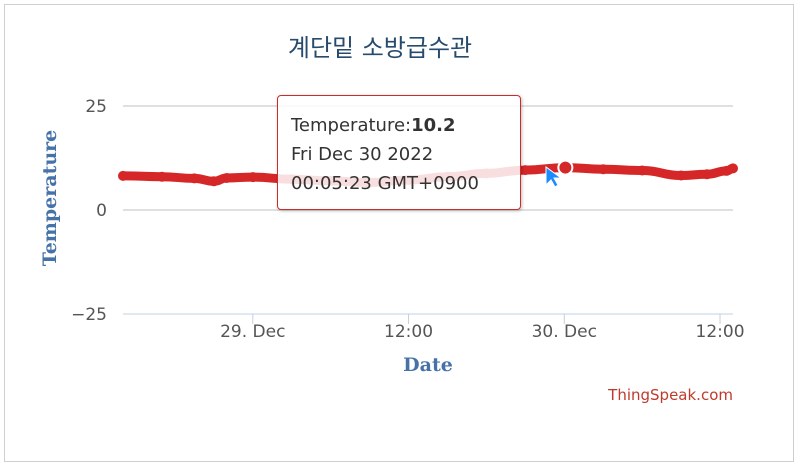 The image size is (800, 468). I want to click on x-axis-title: Date, so click(428, 365).